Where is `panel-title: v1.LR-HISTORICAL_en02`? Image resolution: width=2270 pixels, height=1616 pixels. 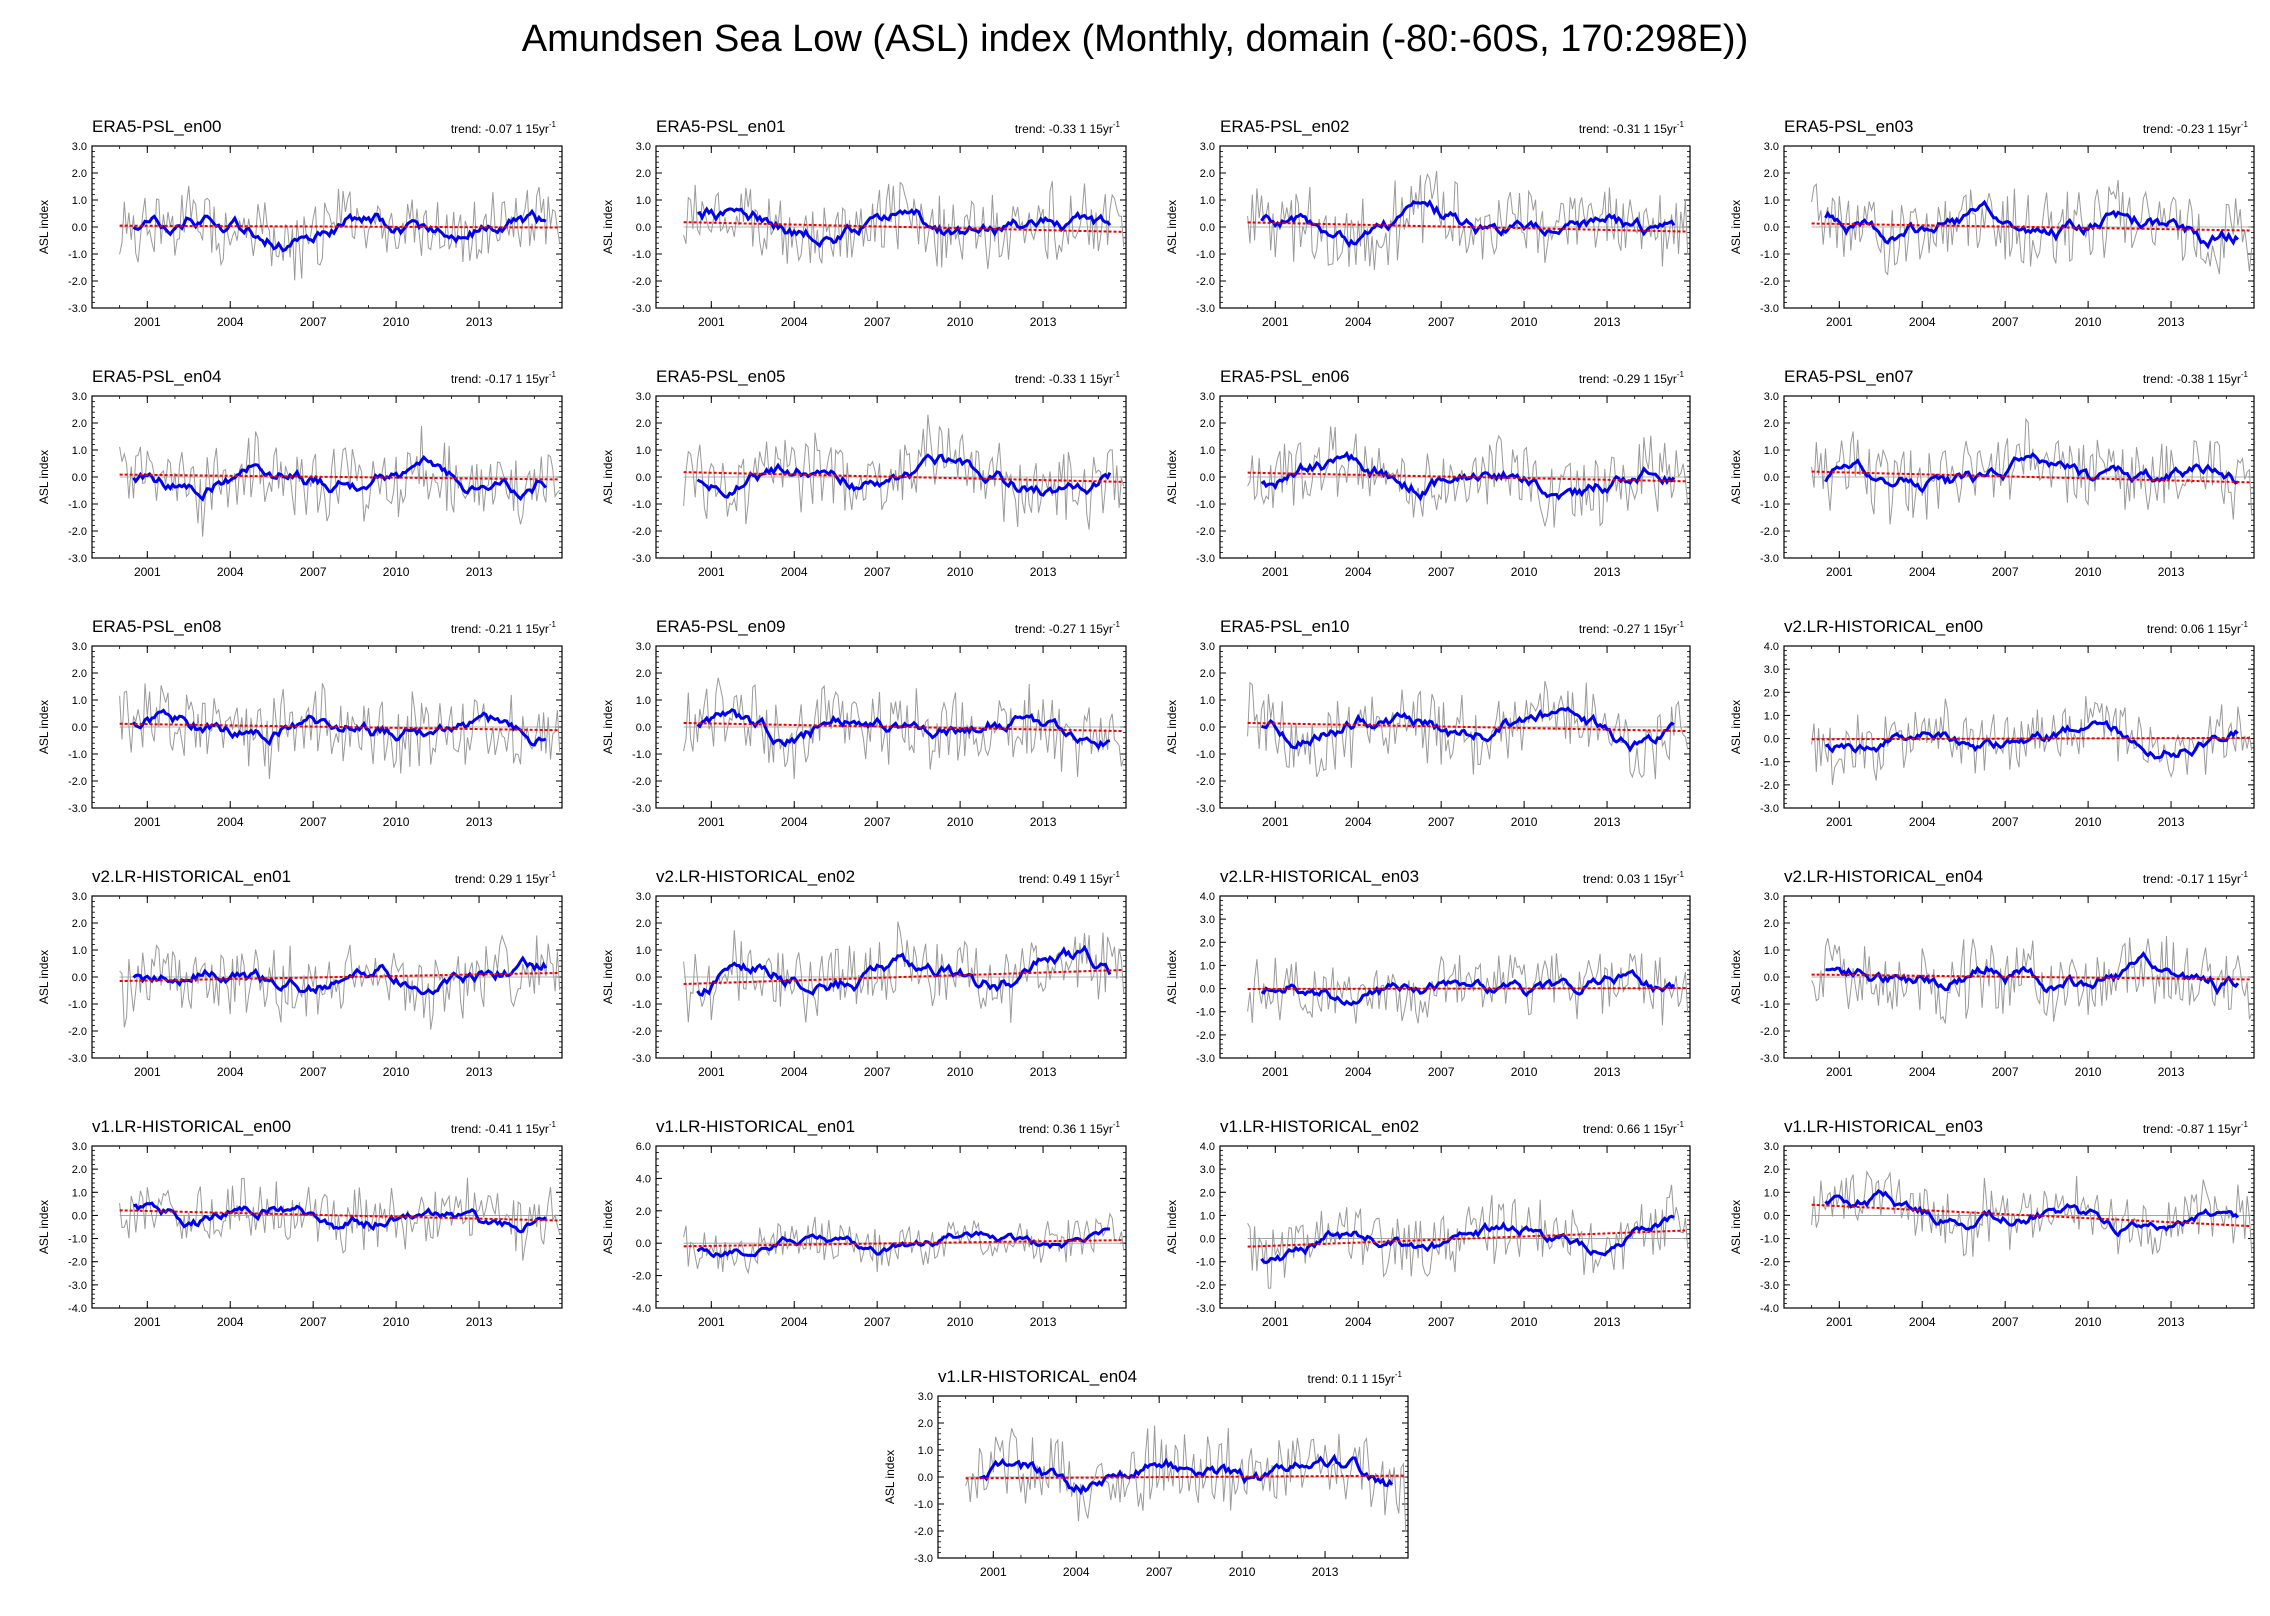 panel-title: v1.LR-HISTORICAL_en02 is located at coordinates (1319, 1126).